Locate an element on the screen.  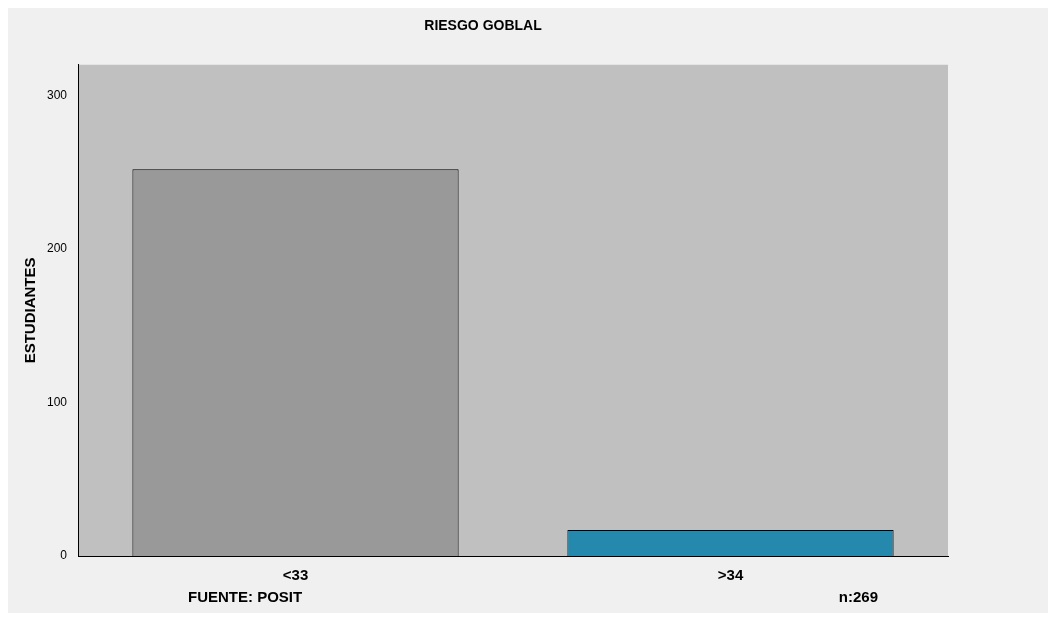
text: n:269 is located at coordinates (858, 596).